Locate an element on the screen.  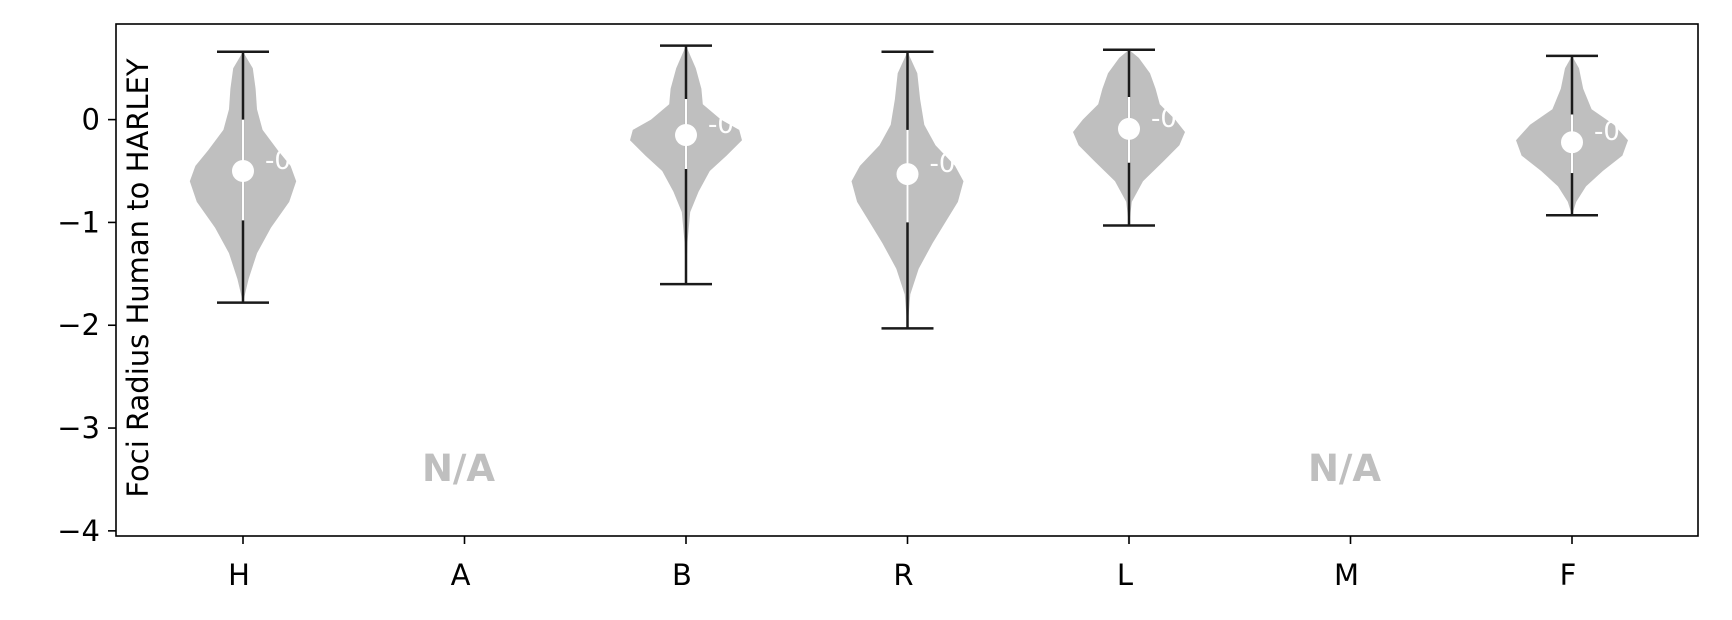
x-tick-label: R is located at coordinates (903, 575).